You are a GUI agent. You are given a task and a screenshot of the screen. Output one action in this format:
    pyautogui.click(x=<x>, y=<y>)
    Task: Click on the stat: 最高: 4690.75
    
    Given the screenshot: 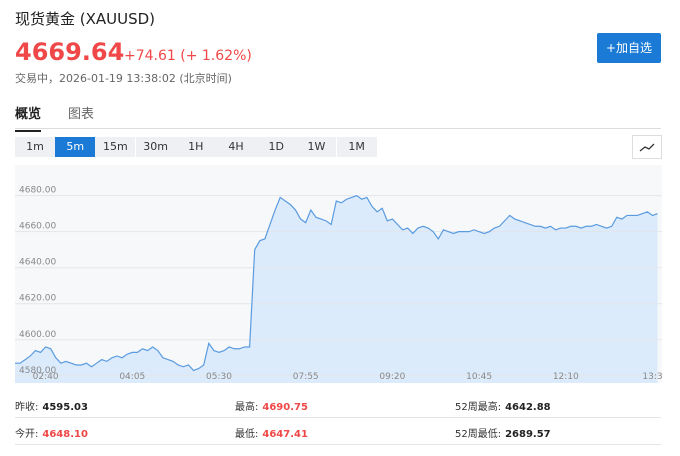 What is the action you would take?
    pyautogui.click(x=271, y=405)
    